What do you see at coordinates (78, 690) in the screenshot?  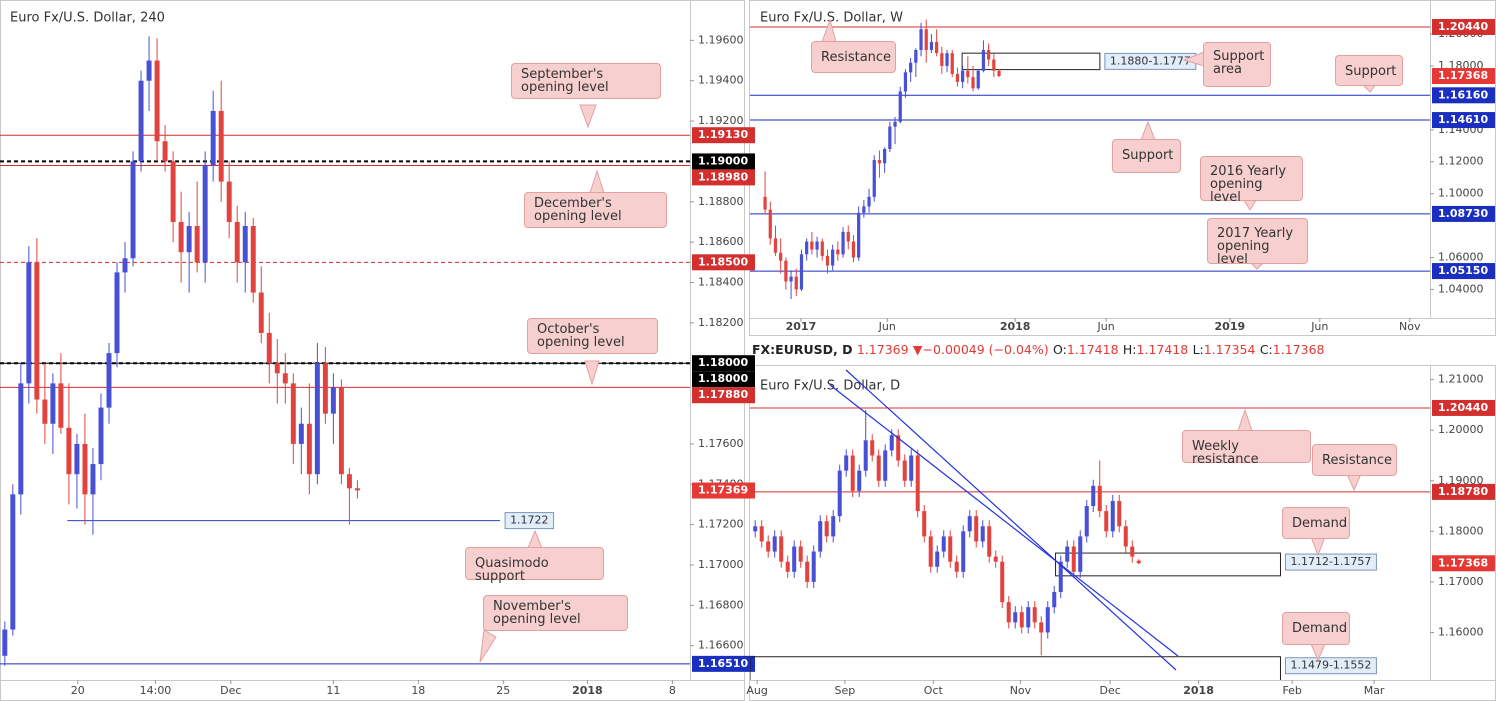 I see `x-tick-label: 20` at bounding box center [78, 690].